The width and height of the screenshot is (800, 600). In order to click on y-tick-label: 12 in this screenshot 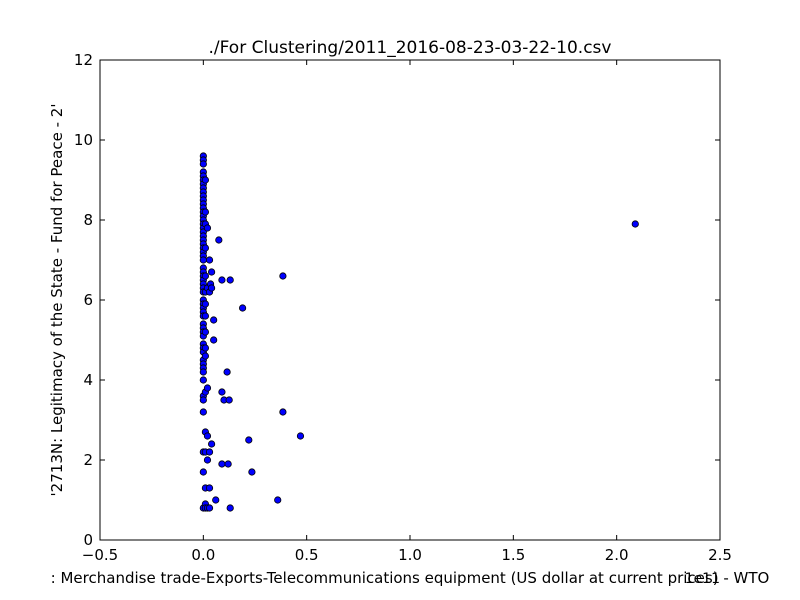, I will do `click(83, 60)`.